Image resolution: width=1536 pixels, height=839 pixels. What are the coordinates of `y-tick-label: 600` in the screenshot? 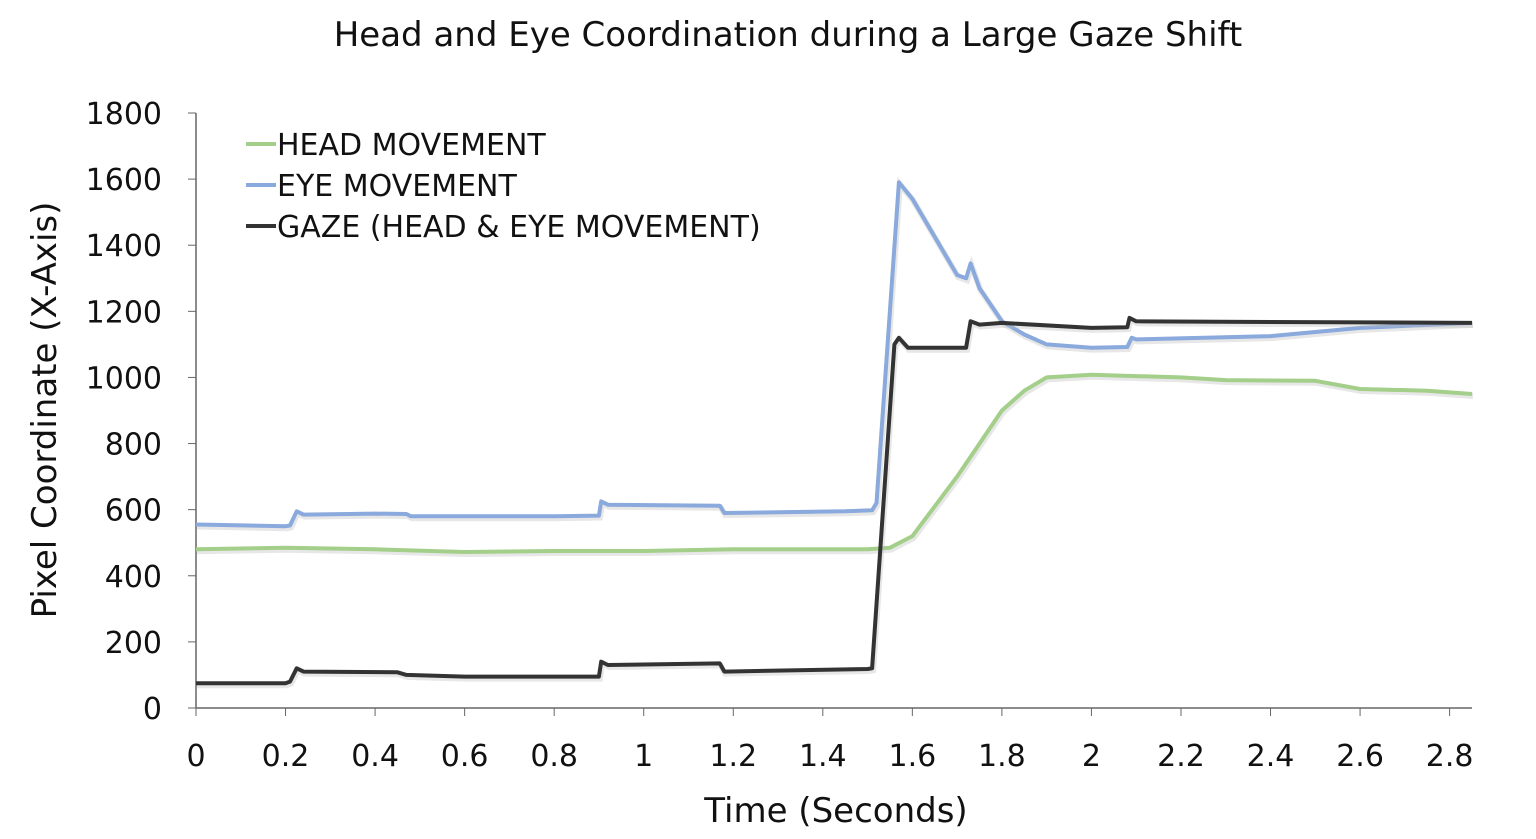 It's located at (133, 511).